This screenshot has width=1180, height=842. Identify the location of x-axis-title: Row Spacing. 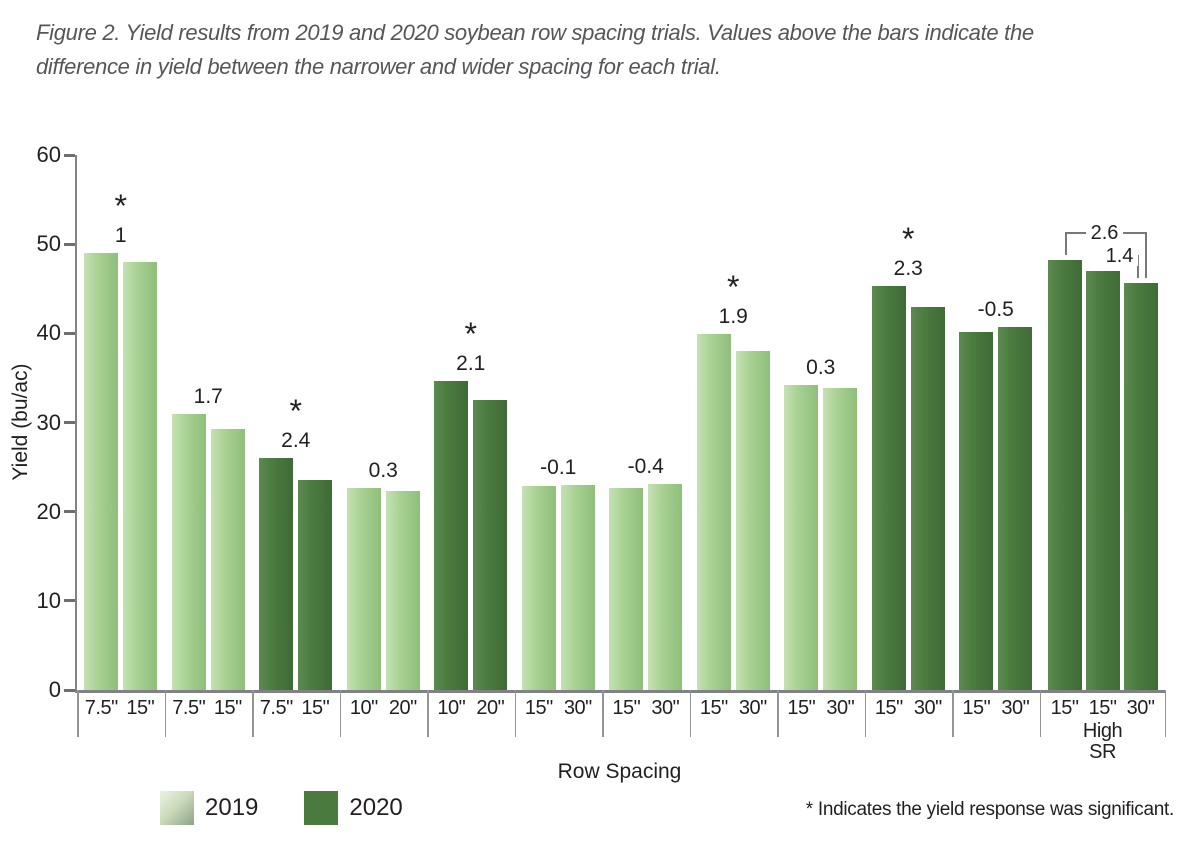
(619, 771).